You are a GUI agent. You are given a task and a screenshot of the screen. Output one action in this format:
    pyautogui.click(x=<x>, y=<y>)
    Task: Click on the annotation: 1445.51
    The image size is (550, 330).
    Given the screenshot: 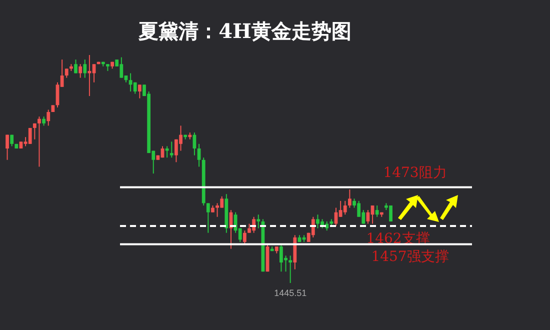 What is the action you would take?
    pyautogui.click(x=290, y=293)
    